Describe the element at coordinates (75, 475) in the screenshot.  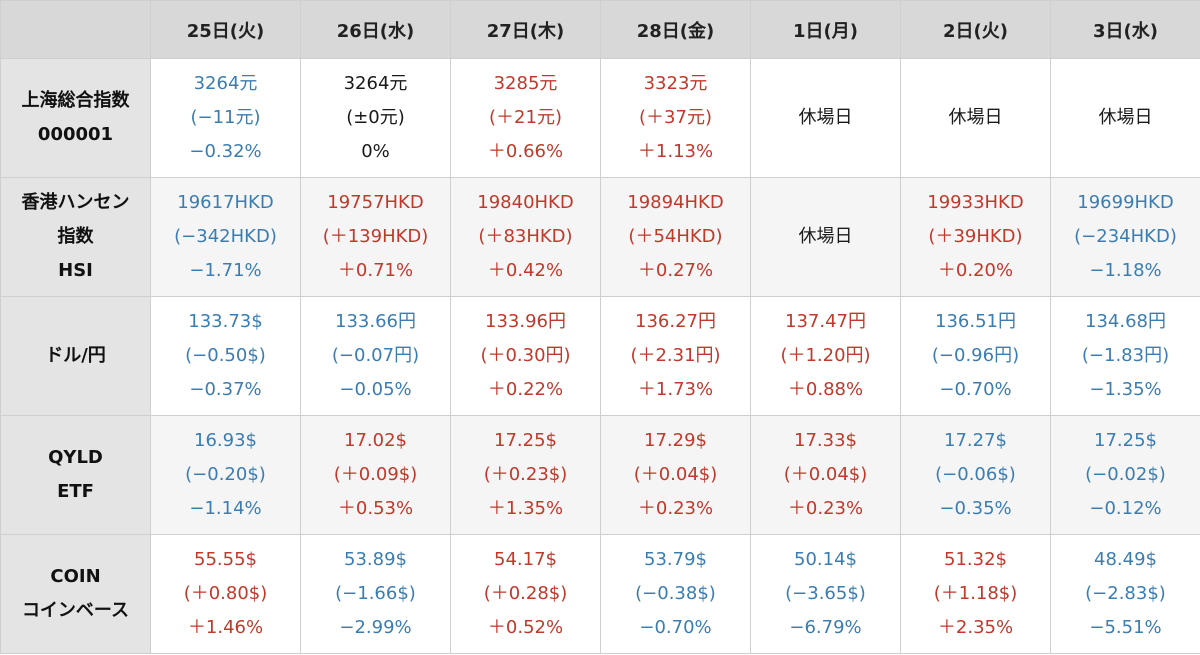
I see `row-label-cell: QYLD ETF` at that location.